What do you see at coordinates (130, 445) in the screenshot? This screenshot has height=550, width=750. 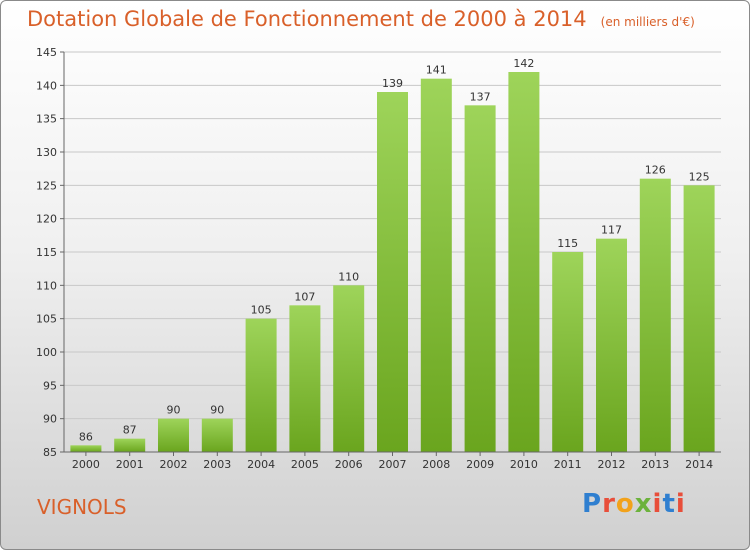 I see `bar-2001` at bounding box center [130, 445].